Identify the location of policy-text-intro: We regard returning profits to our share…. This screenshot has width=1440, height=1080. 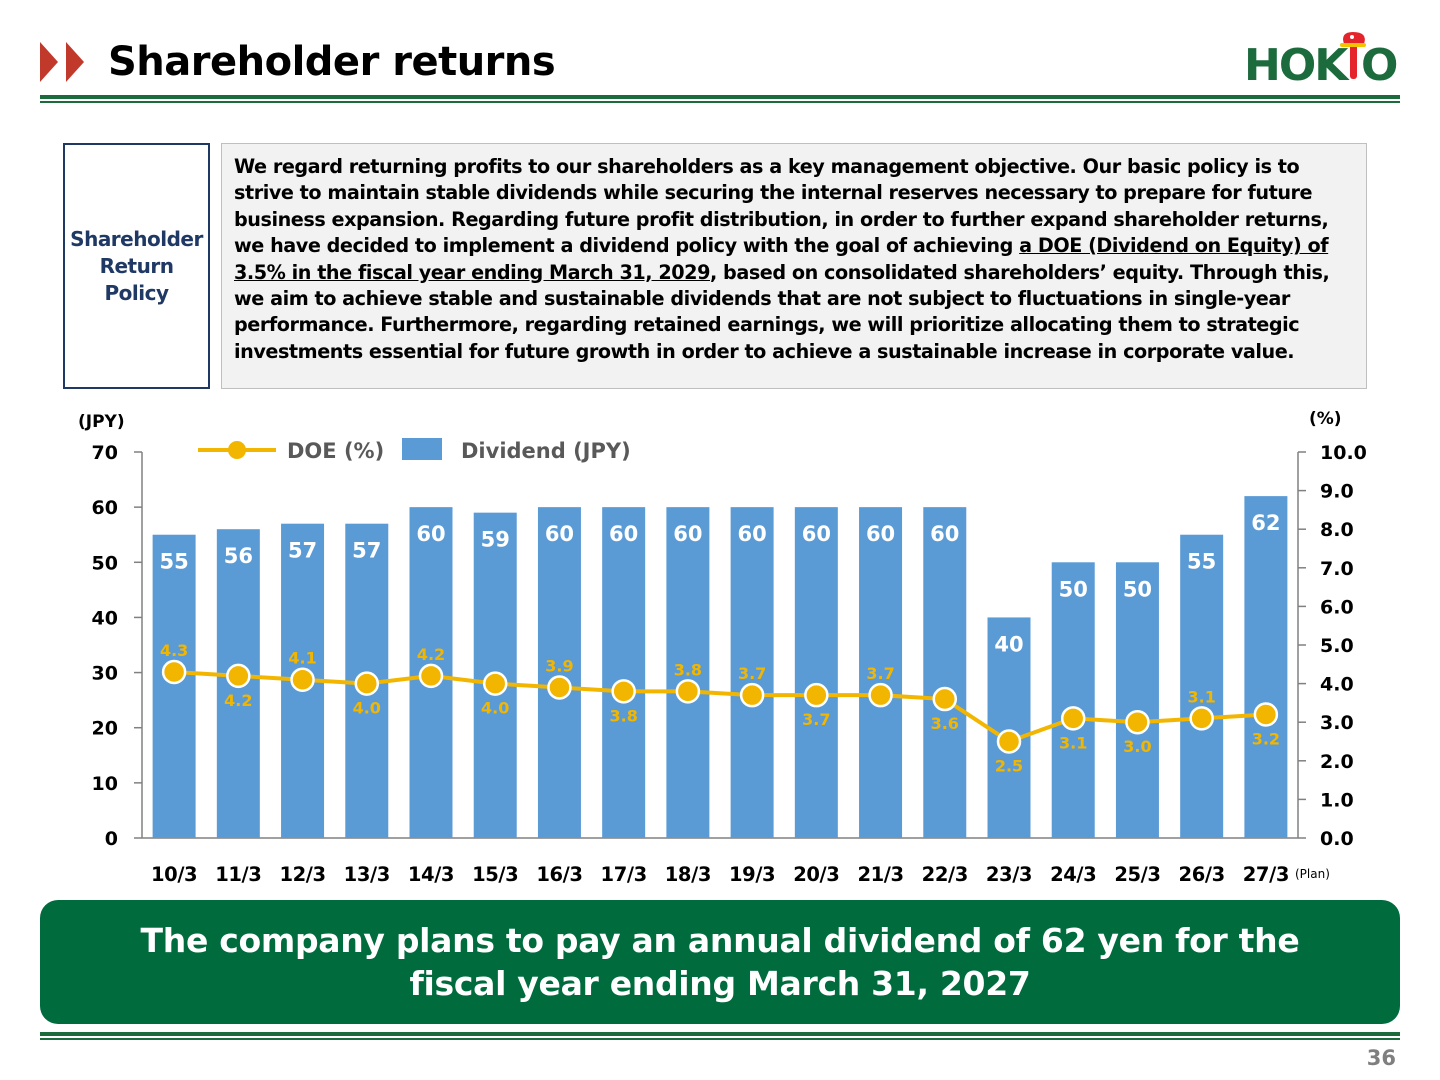
(781, 206).